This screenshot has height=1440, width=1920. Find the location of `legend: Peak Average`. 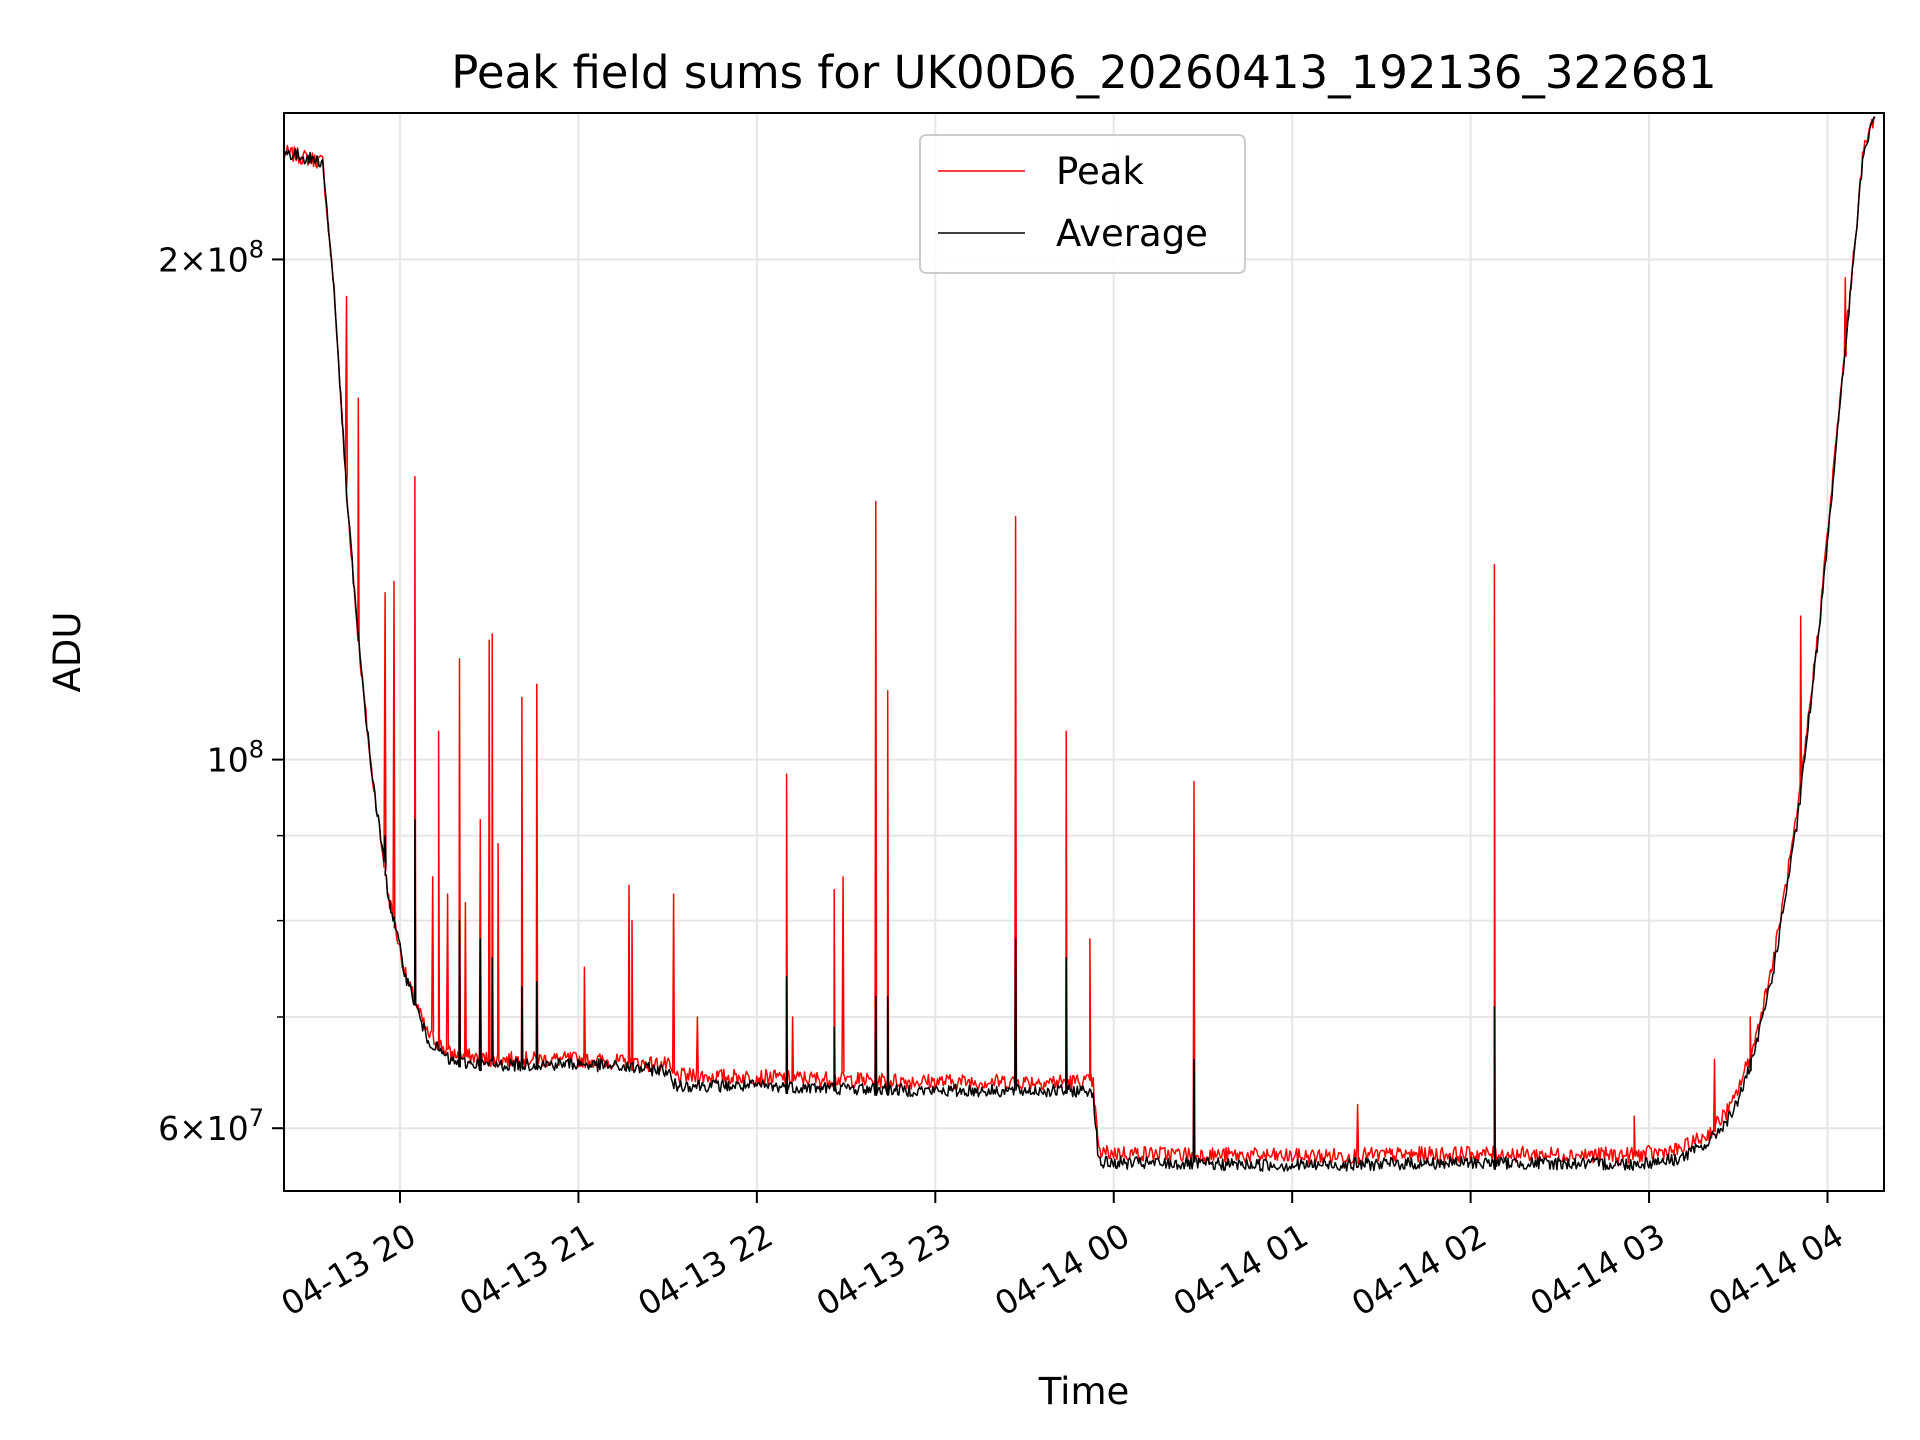

legend: Peak Average is located at coordinates (1082, 204).